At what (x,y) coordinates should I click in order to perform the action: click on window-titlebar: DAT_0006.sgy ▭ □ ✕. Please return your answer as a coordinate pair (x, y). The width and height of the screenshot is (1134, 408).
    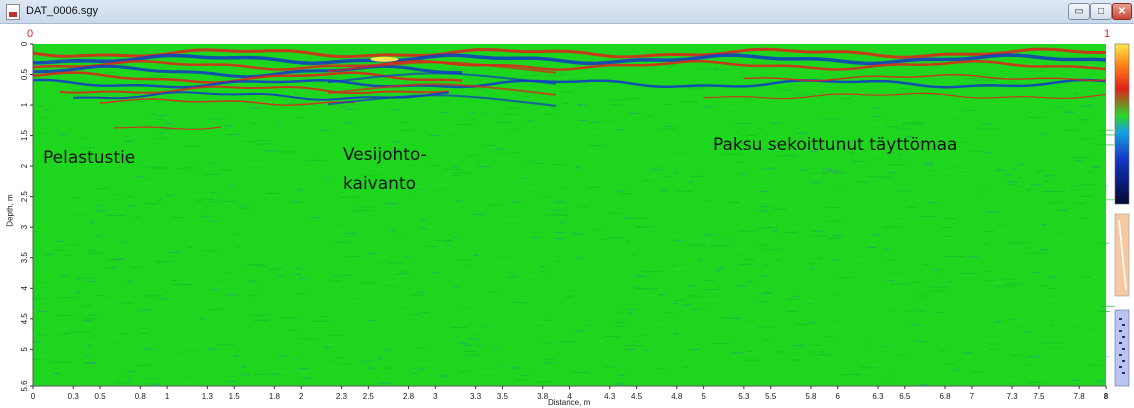
    Looking at the image, I should click on (567, 12).